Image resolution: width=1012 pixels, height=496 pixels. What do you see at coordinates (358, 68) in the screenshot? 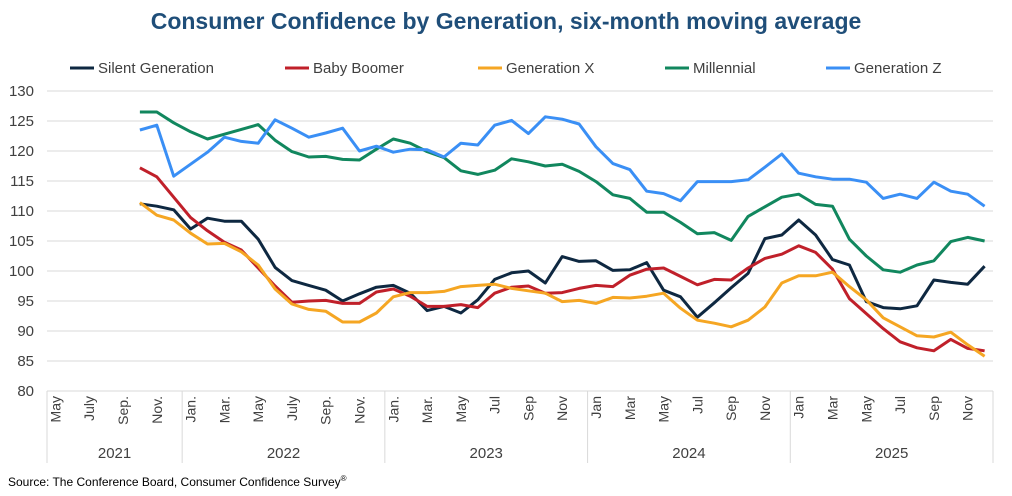
I see `legend-label: Baby Boomer` at bounding box center [358, 68].